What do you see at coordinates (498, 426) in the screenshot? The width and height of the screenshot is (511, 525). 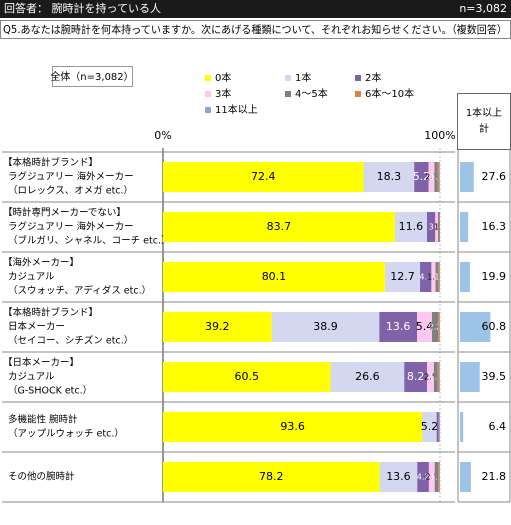 I see `total-label: 6.4` at bounding box center [498, 426].